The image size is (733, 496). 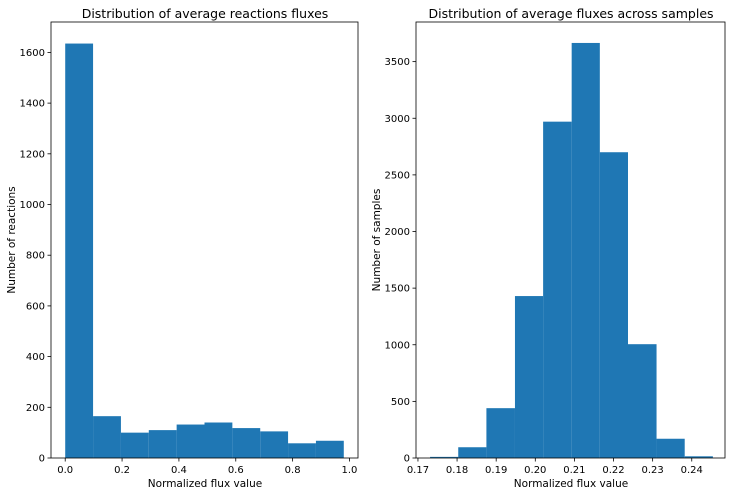 What do you see at coordinates (400, 261) in the screenshot?
I see `right-y-ticks: 0 500 1000 1500 2000 2500 3000 3500` at bounding box center [400, 261].